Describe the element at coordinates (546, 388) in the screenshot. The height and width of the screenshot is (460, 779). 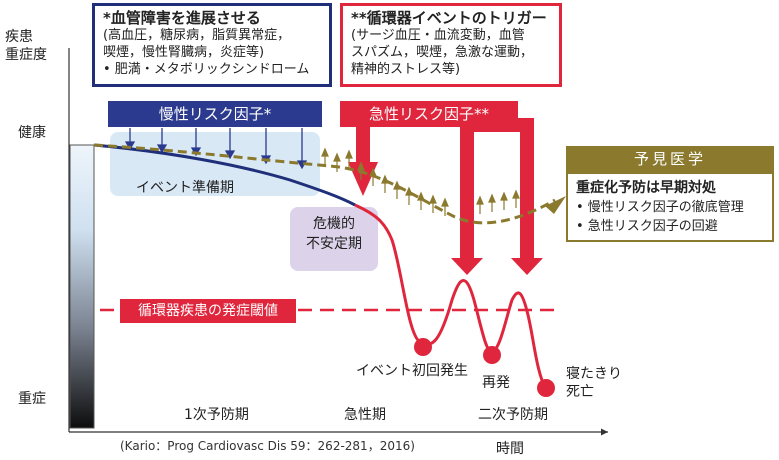
I see `event-dot-death` at that location.